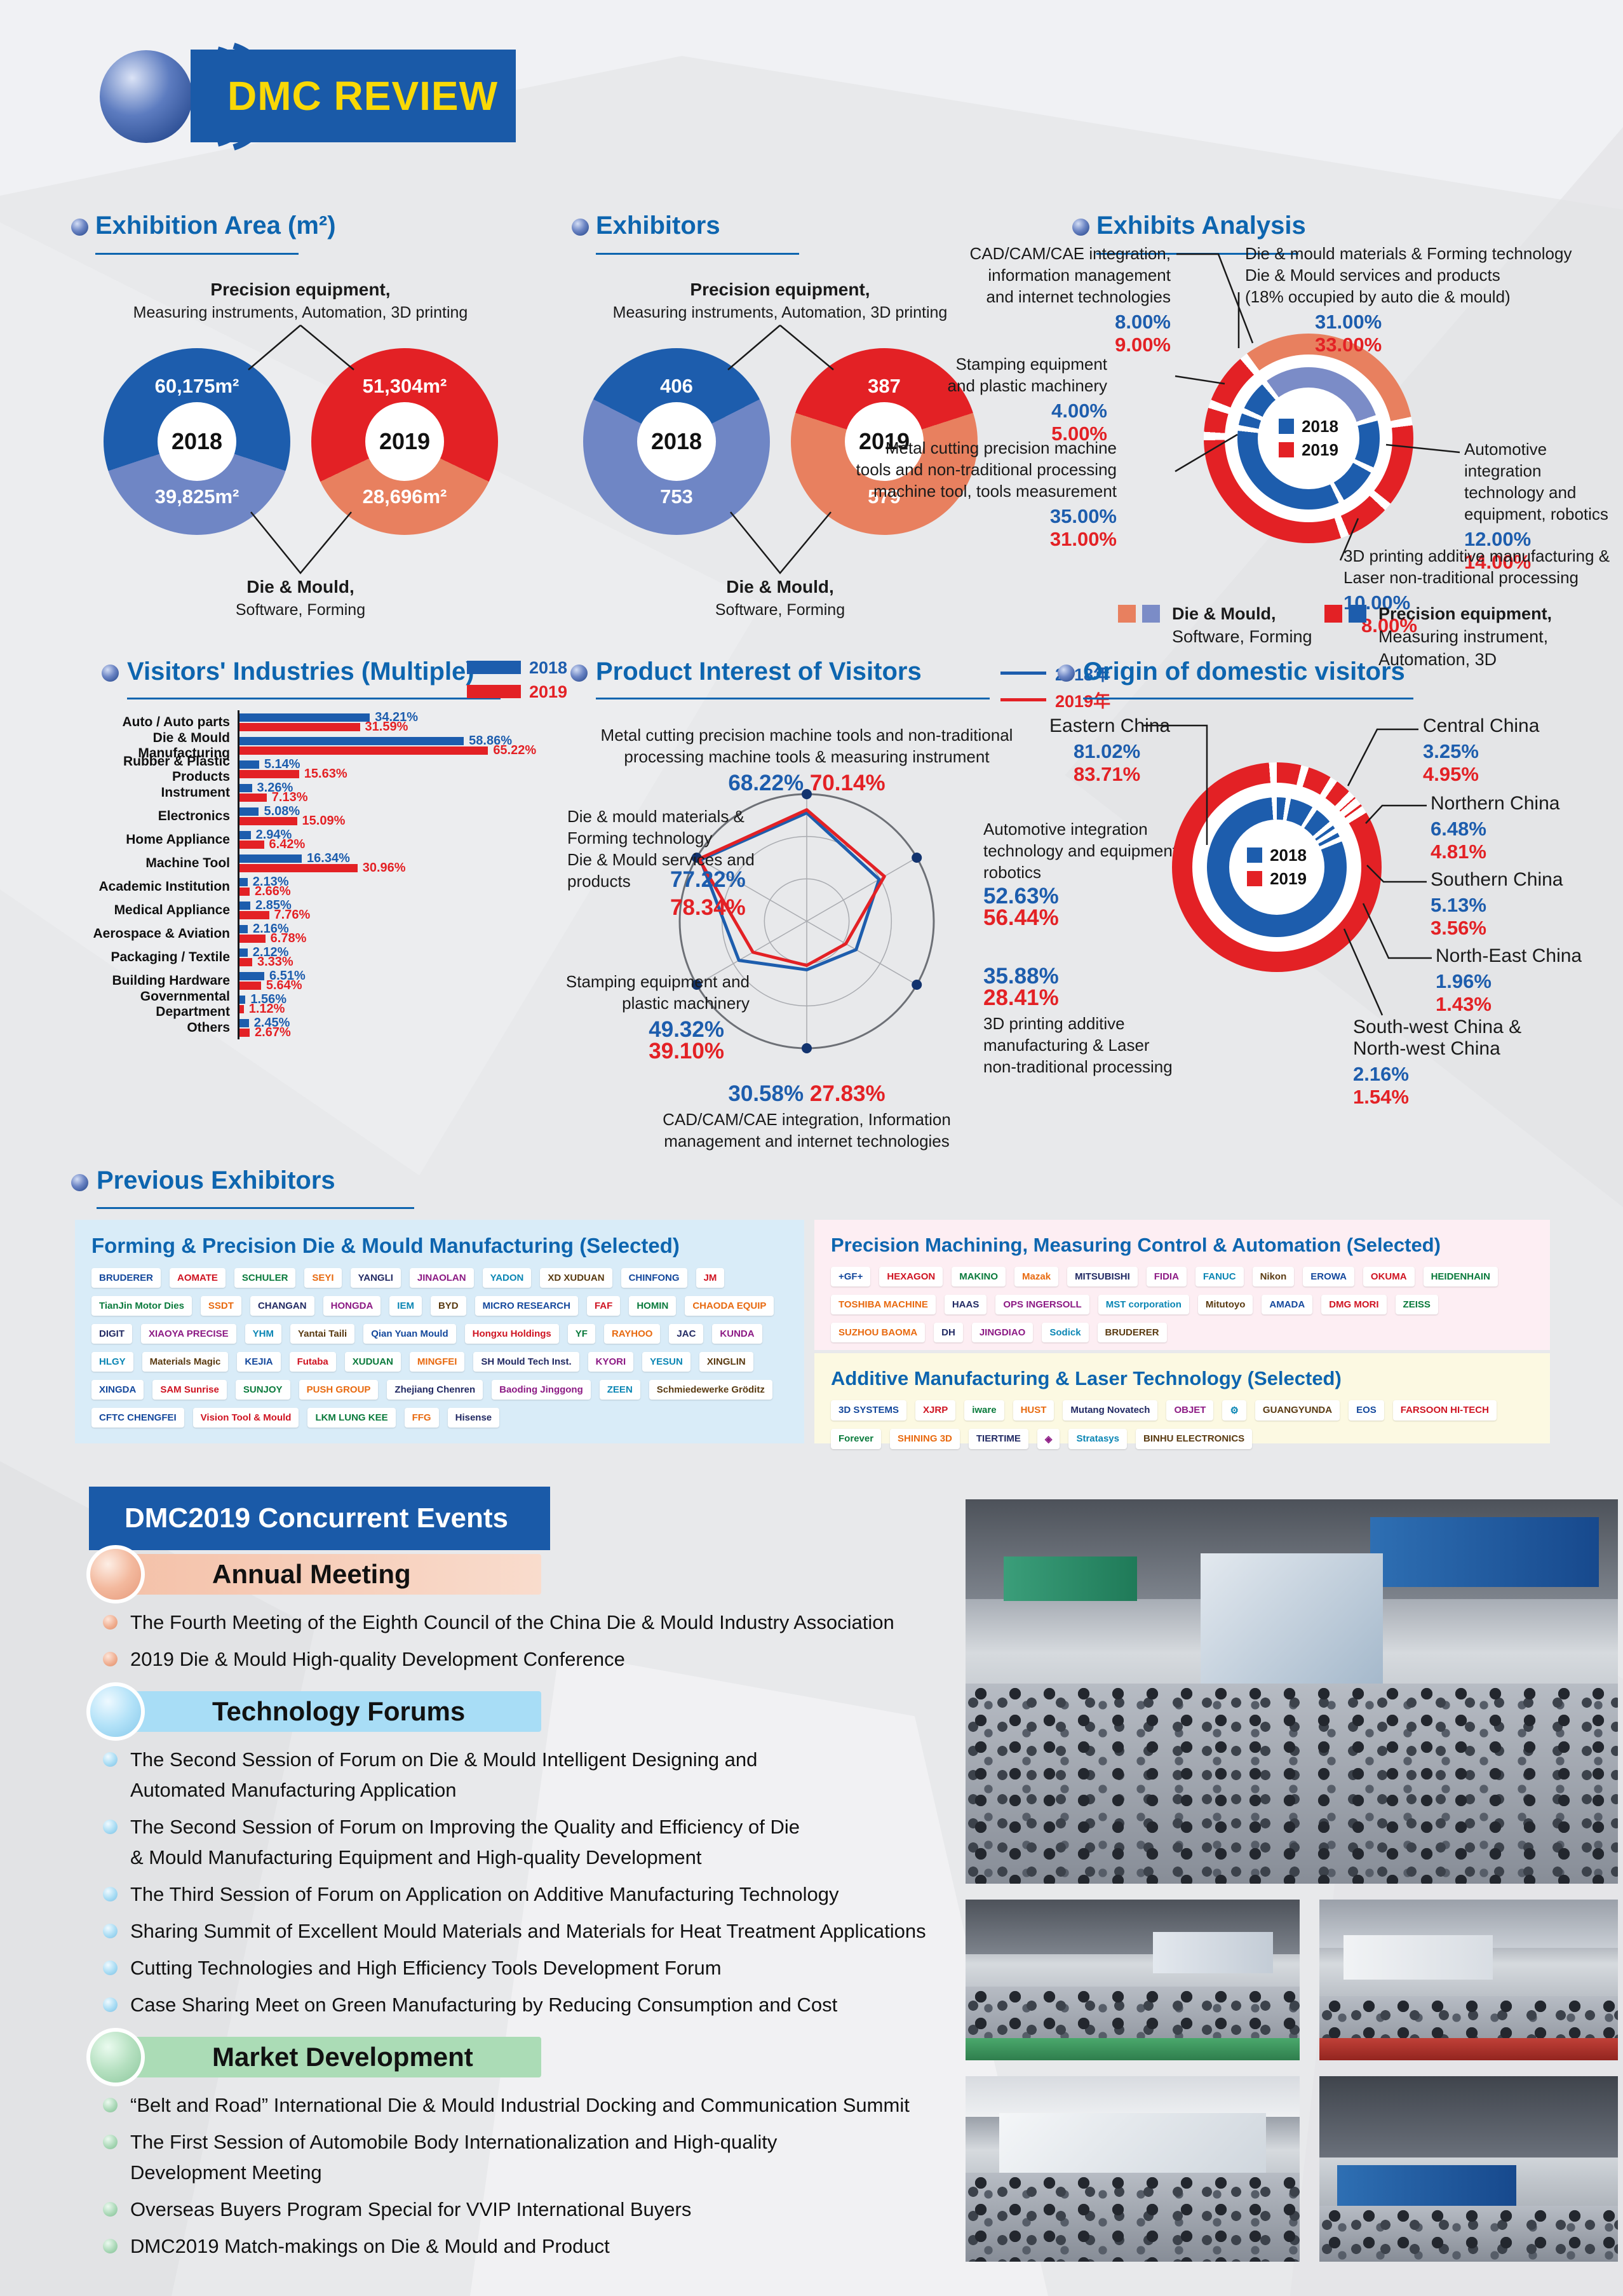  What do you see at coordinates (435, 1390) in the screenshot?
I see `exhibitor-logo: Zhejiang Chenren` at bounding box center [435, 1390].